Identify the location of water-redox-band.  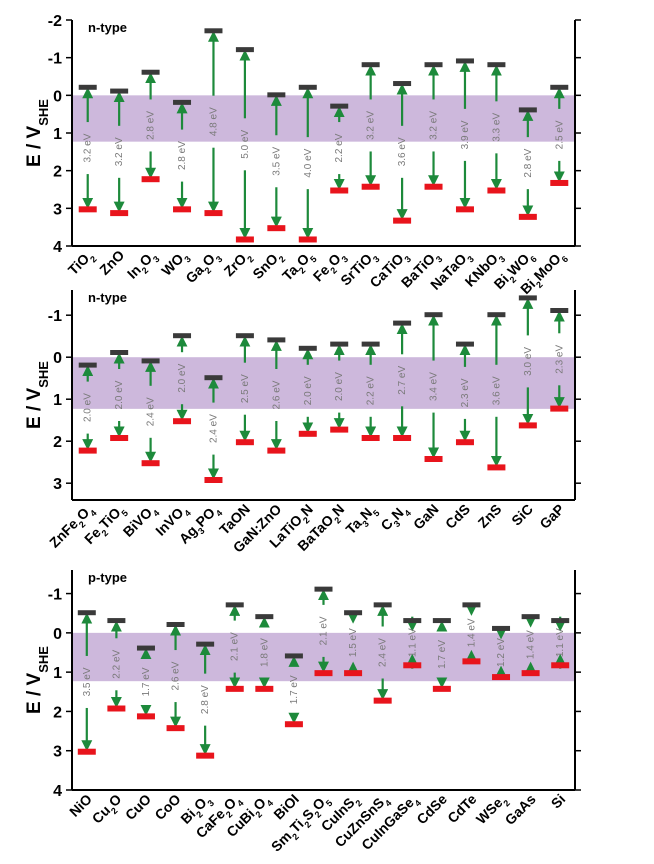
(323, 118).